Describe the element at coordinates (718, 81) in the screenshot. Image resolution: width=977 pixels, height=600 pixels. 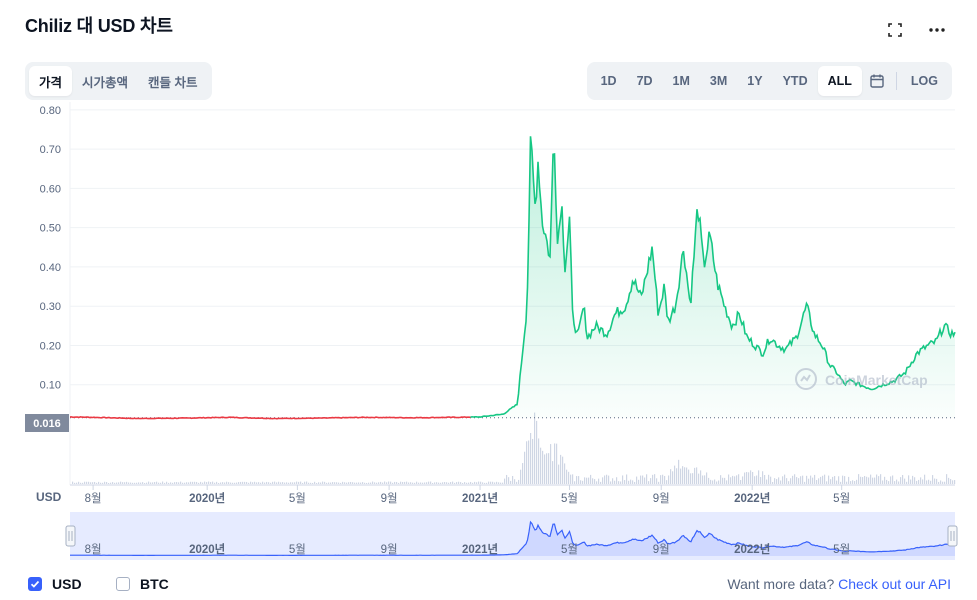
I see `range-3m: 3M` at that location.